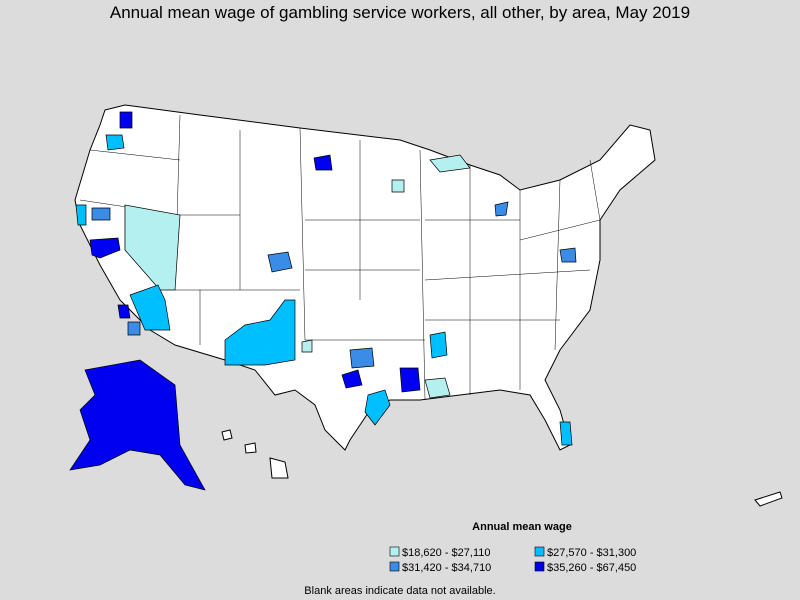  Describe the element at coordinates (522, 527) in the screenshot. I see `legend-title: Annual mean wage` at that location.